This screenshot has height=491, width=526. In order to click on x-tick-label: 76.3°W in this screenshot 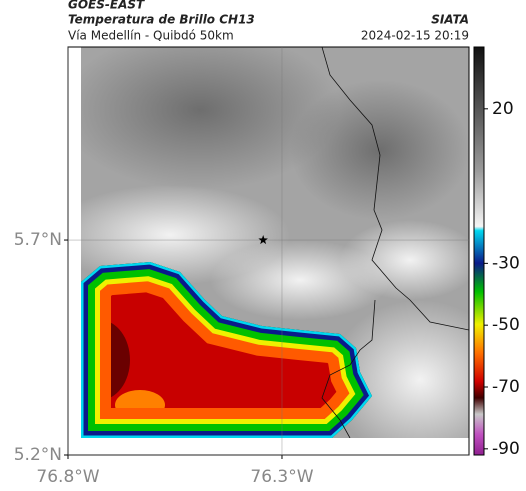, I will do `click(281, 477)`.